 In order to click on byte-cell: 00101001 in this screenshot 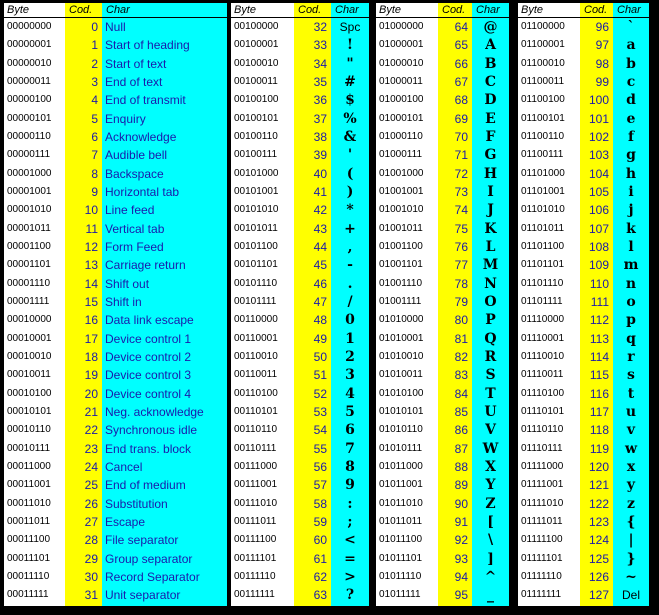, I will do `click(256, 191)`.